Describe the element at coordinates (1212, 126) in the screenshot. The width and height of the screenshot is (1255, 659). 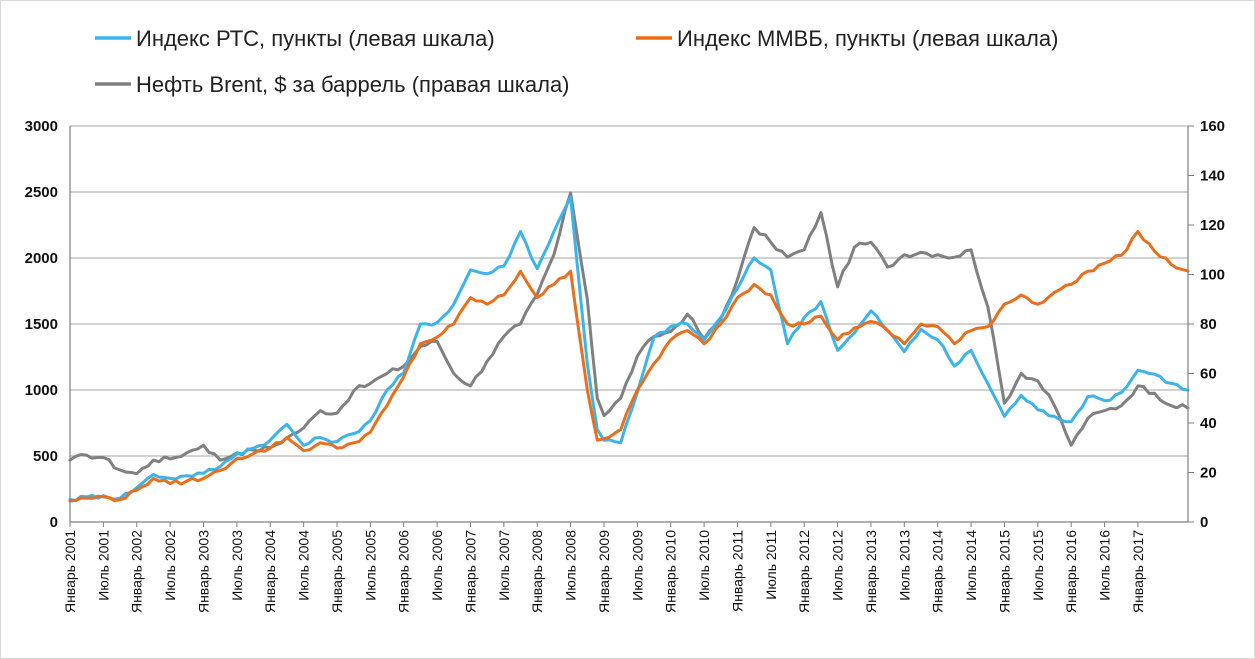
I see `right-tick-label: 160` at that location.